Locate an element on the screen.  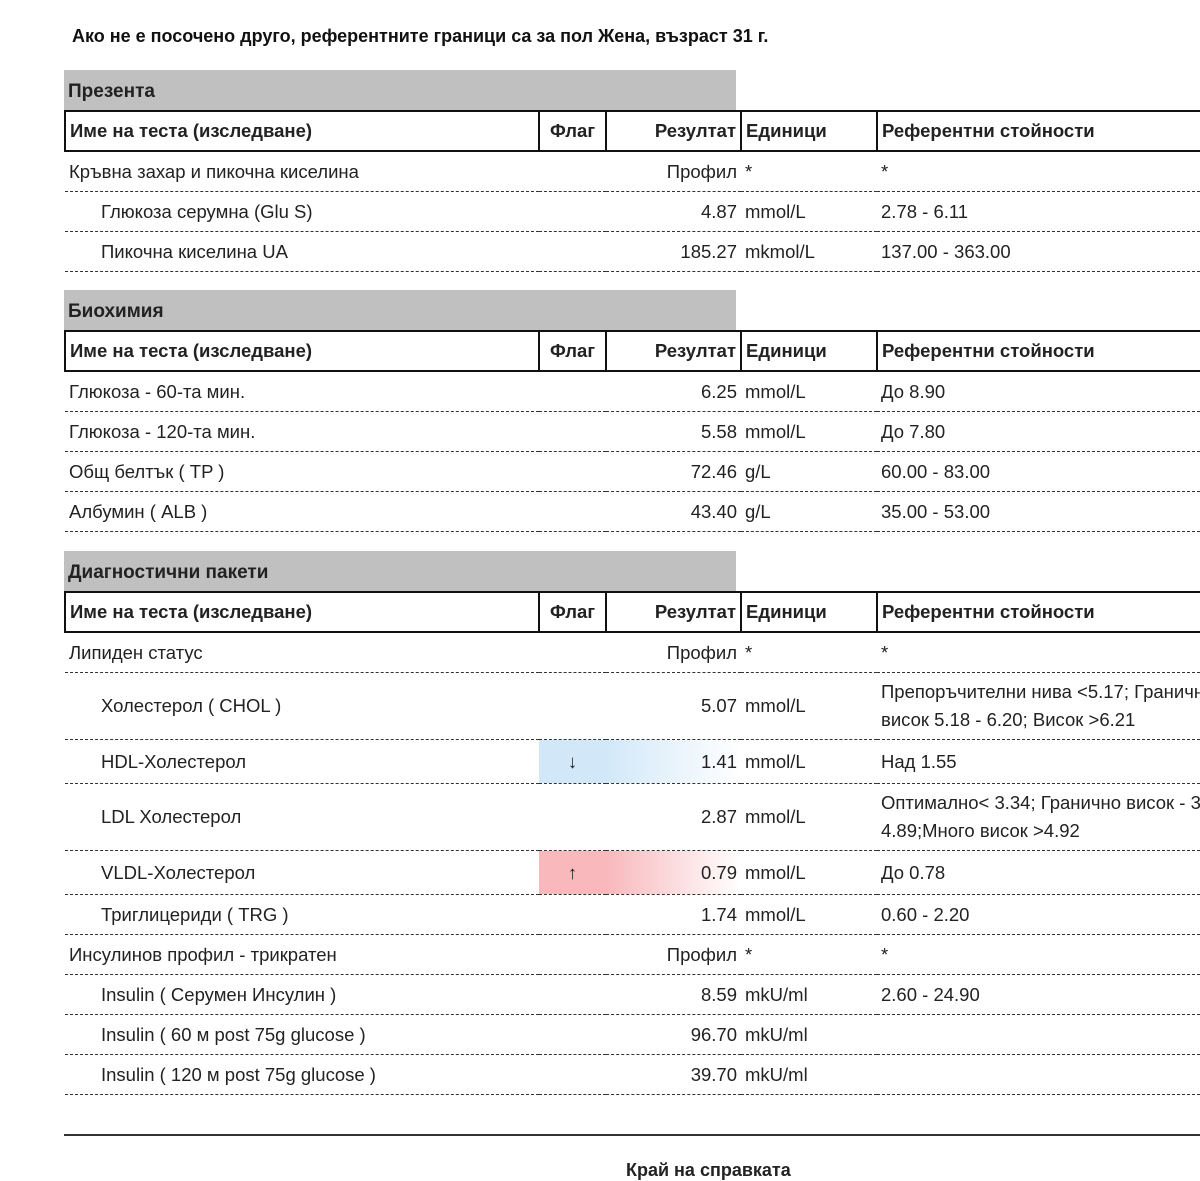
test-name: Глюкоза серумна (Glu S) is located at coordinates (302, 211).